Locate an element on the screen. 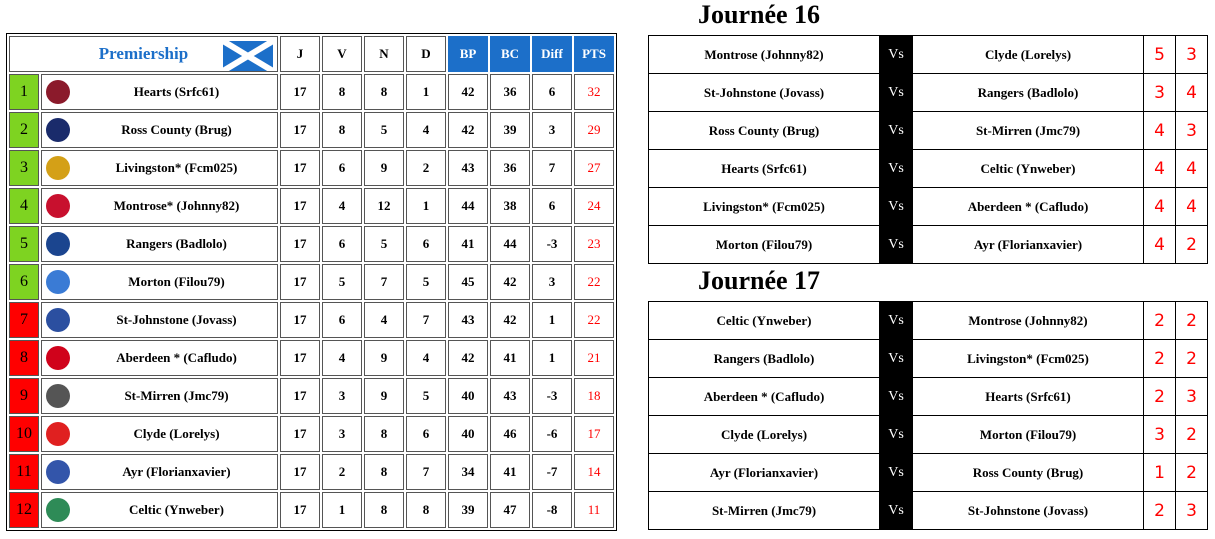  rank: 4 is located at coordinates (24, 206).